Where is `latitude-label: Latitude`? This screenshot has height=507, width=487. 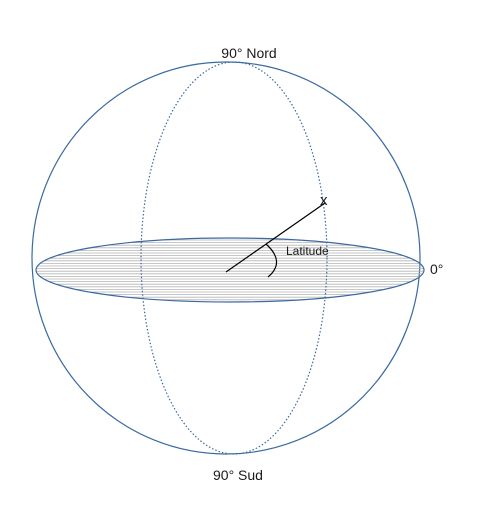 latitude-label: Latitude is located at coordinates (307, 251).